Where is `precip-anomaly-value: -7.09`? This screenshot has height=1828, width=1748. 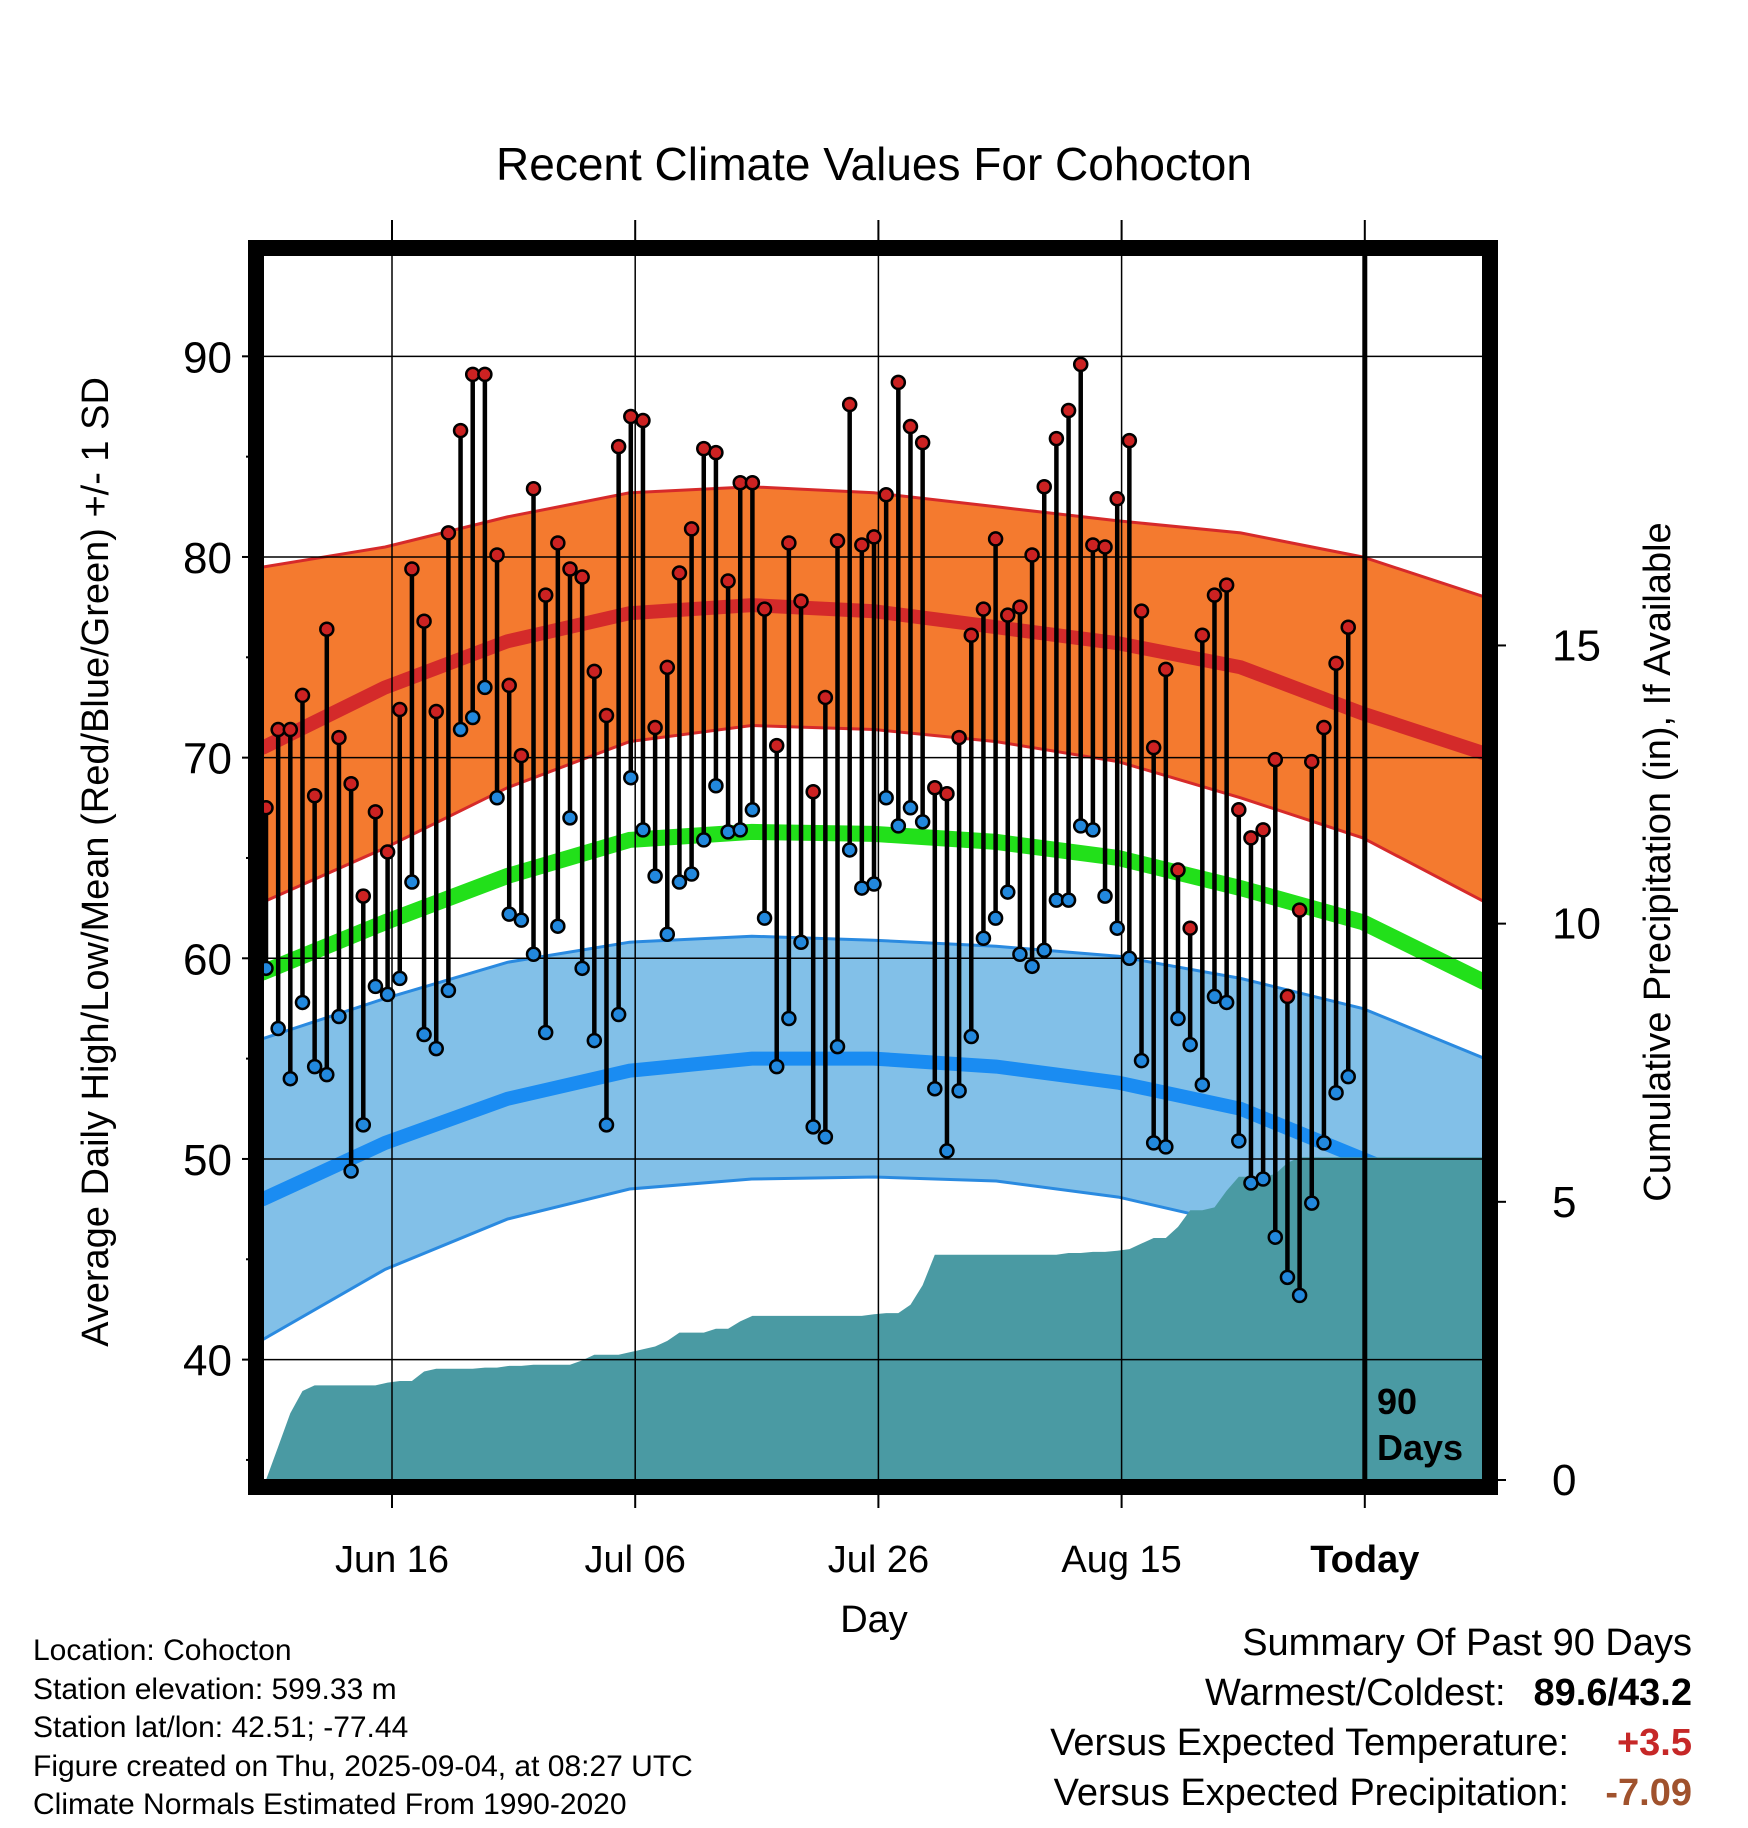
precip-anomaly-value: -7.09 is located at coordinates (1648, 1793).